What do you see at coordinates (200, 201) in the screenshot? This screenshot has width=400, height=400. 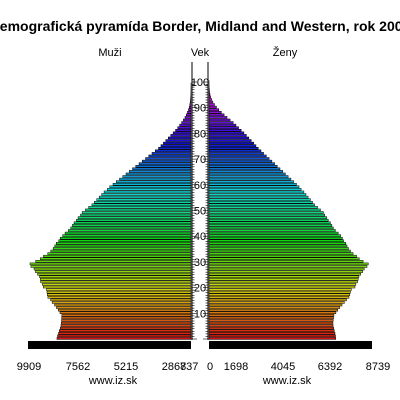 I see `age-tick-column: 10 20 30 40 50 60 70 80 90 100` at bounding box center [200, 201].